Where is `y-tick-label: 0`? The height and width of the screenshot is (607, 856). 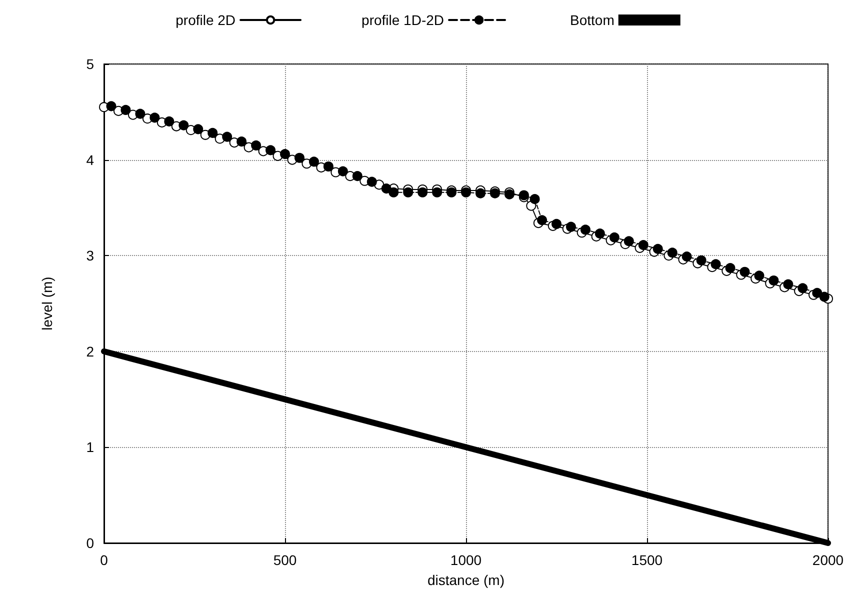 y-tick-label: 0 is located at coordinates (90, 543).